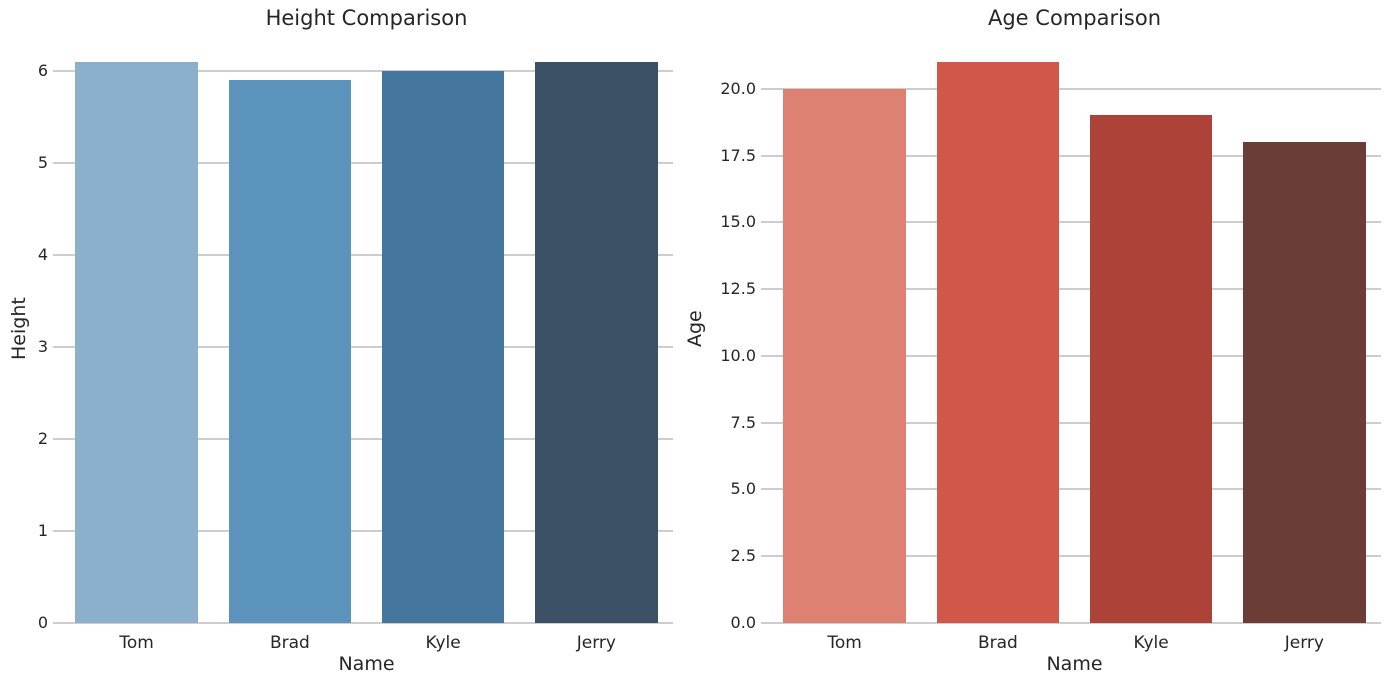  Describe the element at coordinates (738, 88) in the screenshot. I see `y-tick-label: 20.0` at that location.